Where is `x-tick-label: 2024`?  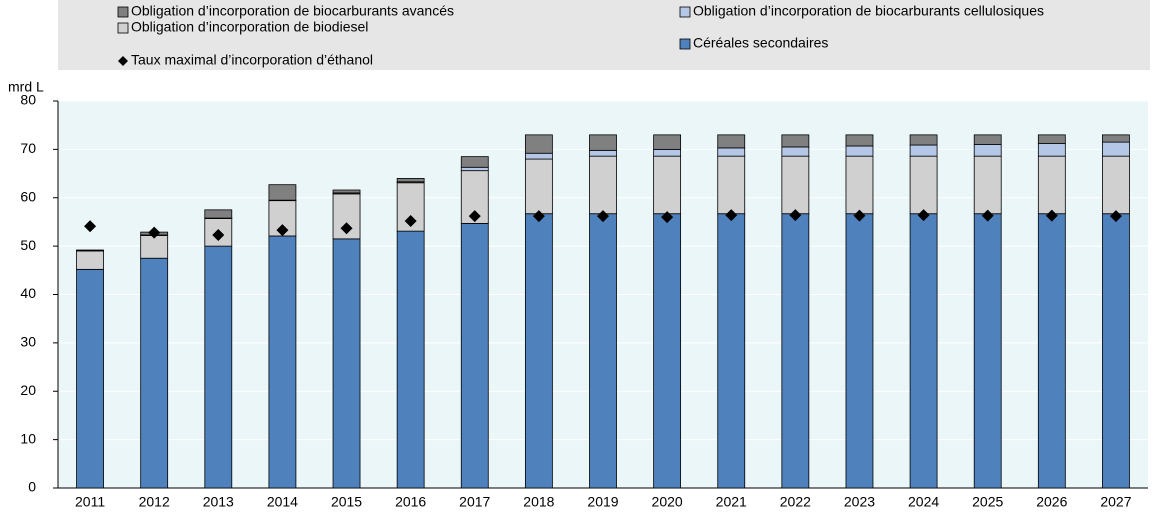 x-tick-label: 2024 is located at coordinates (923, 502).